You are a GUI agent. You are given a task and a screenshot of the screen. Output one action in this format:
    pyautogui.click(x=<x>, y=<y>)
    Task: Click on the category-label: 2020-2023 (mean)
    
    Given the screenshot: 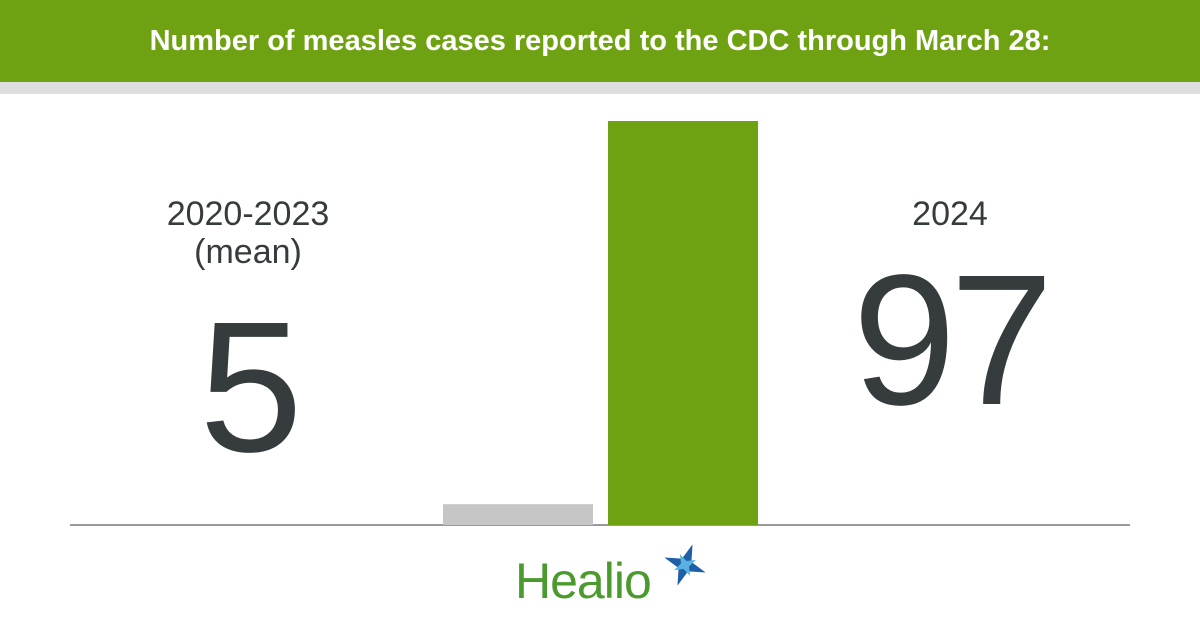 What is the action you would take?
    pyautogui.click(x=248, y=233)
    